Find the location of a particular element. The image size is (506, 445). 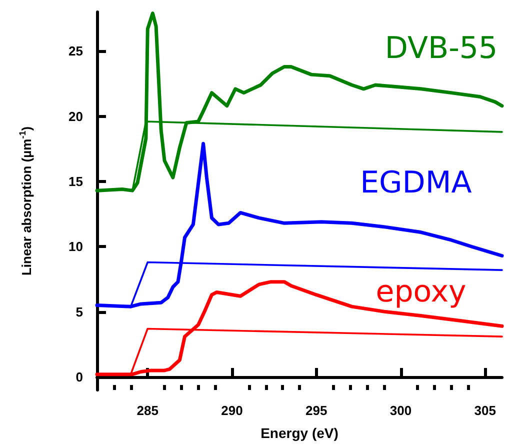

y-tick-label: 20 is located at coordinates (75, 116).